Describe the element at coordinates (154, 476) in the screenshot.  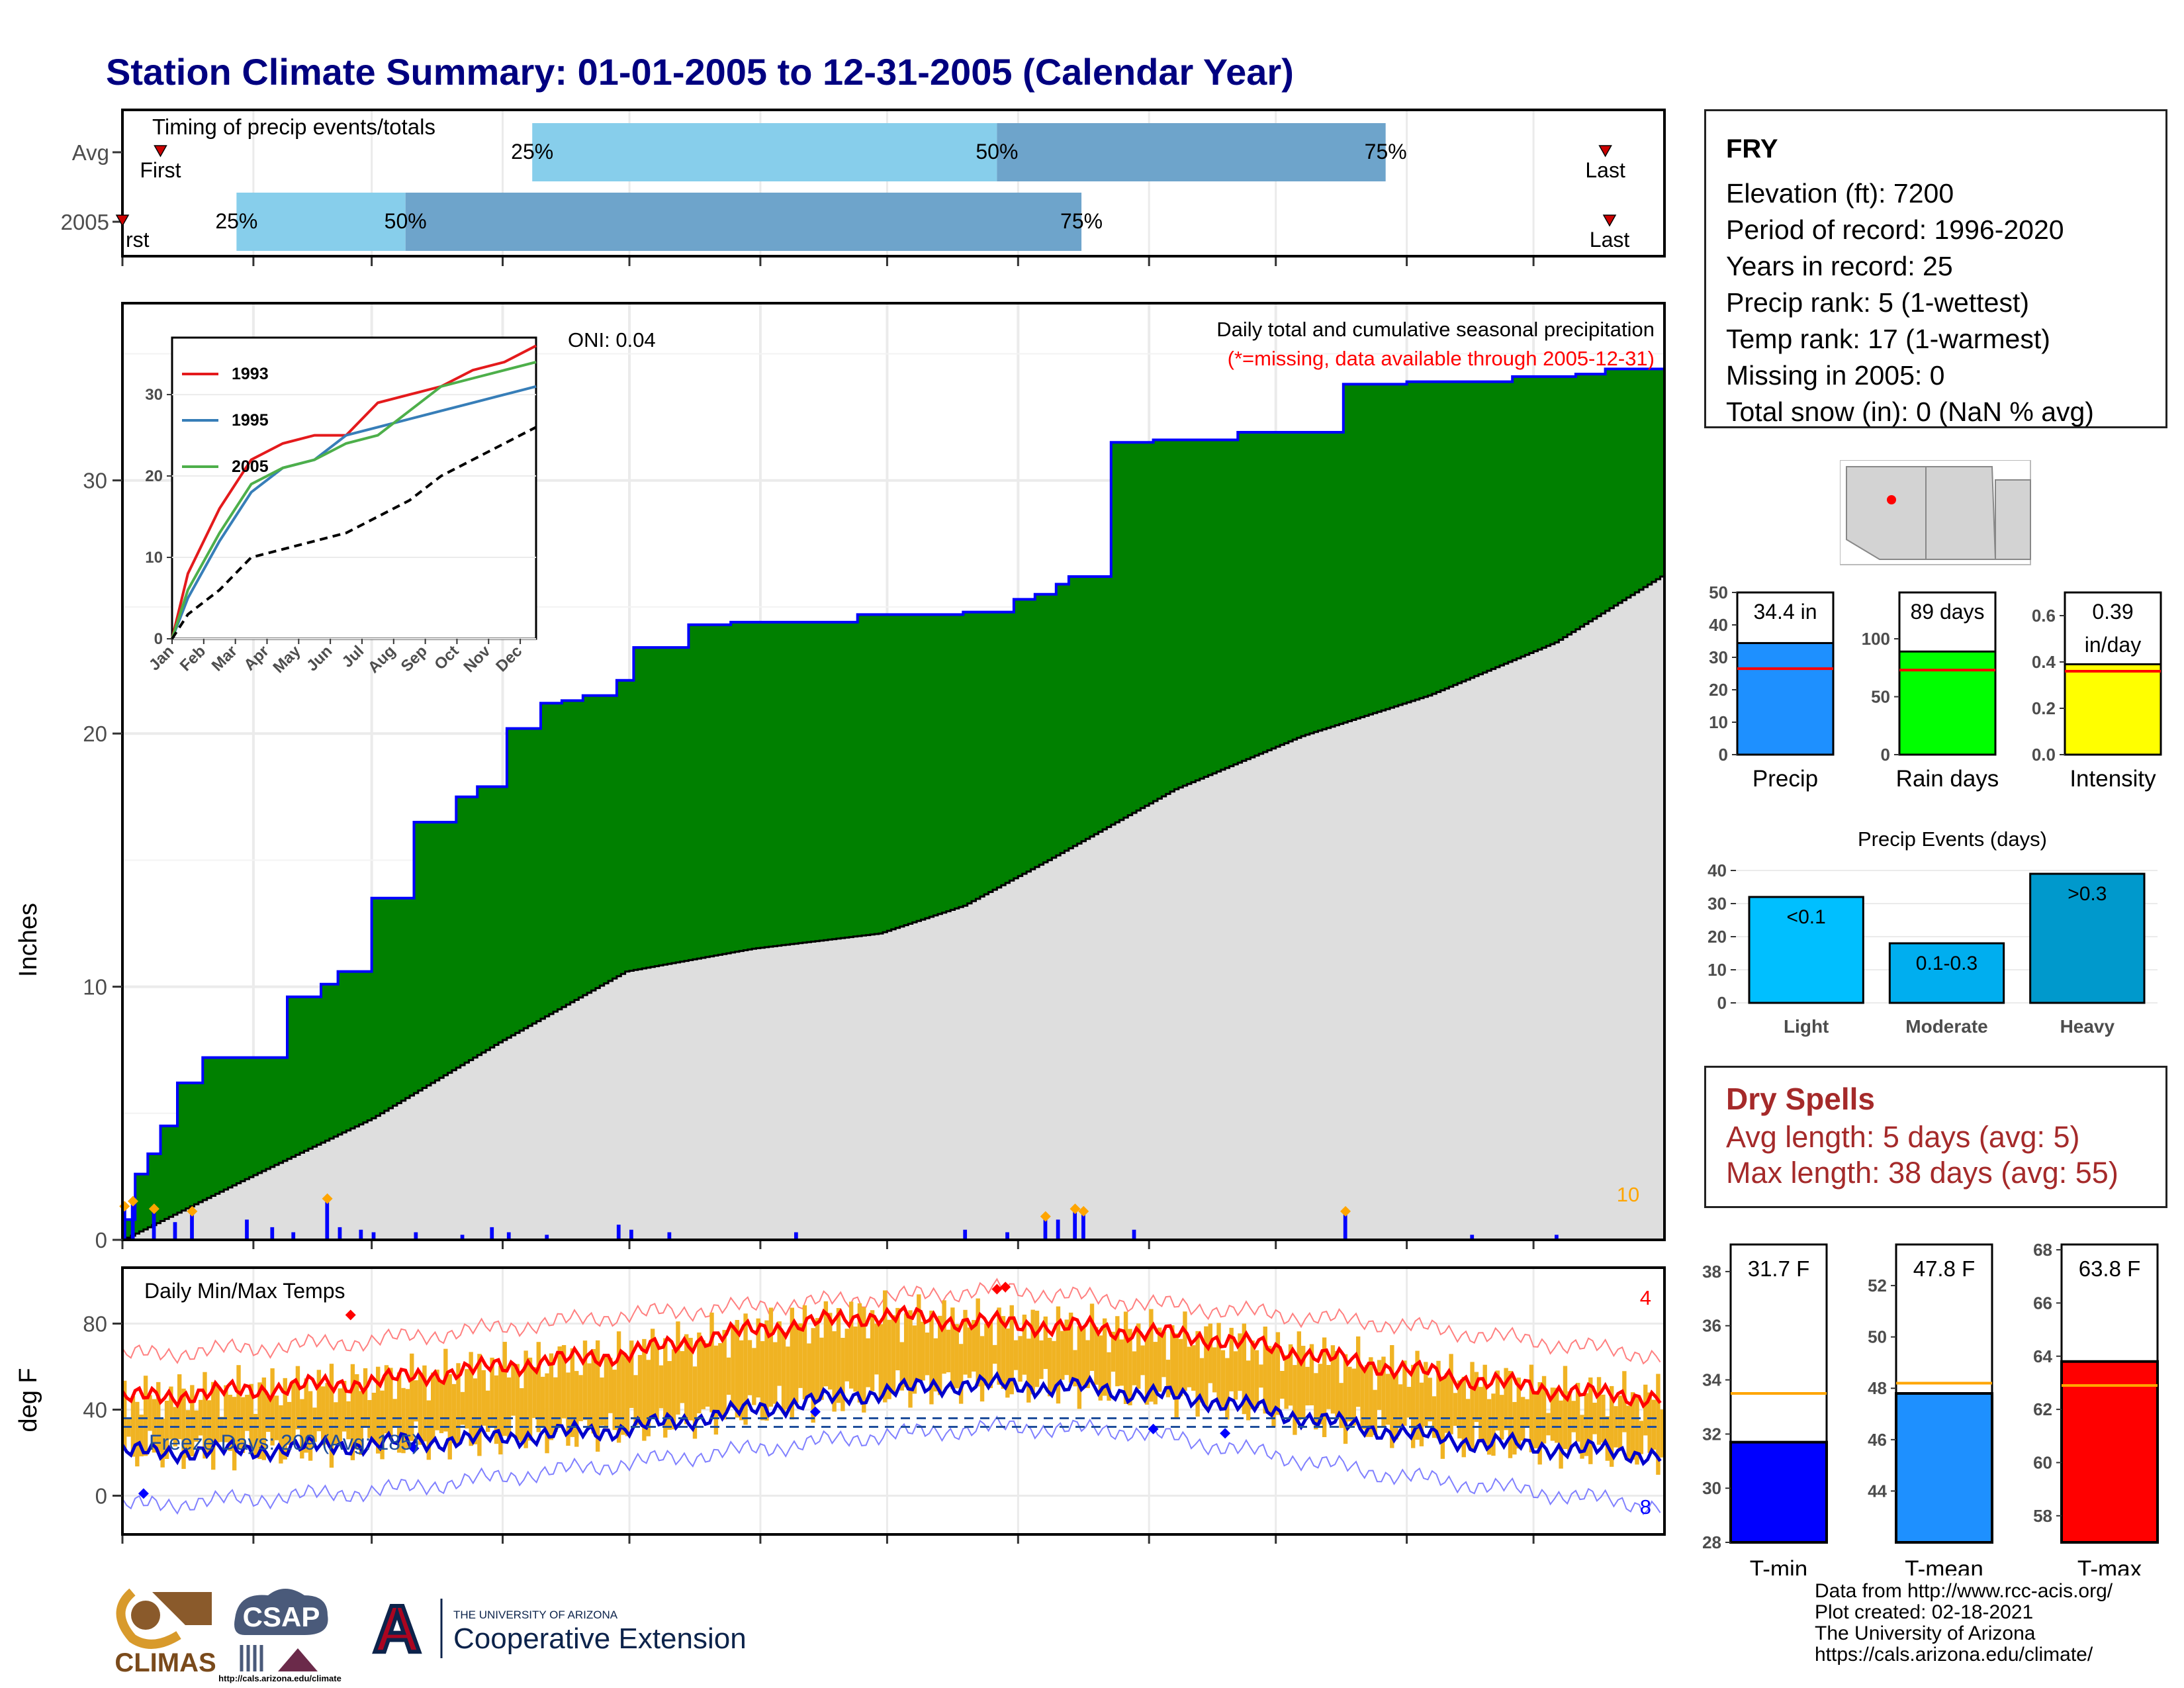
I see `inset-y-tick-label: 20` at that location.